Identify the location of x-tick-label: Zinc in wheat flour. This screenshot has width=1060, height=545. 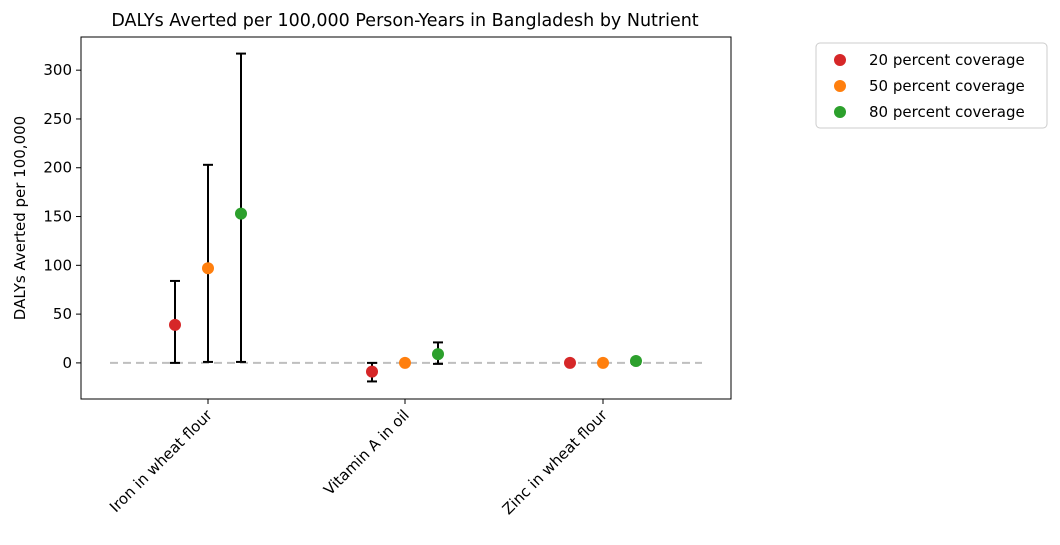
(555, 462).